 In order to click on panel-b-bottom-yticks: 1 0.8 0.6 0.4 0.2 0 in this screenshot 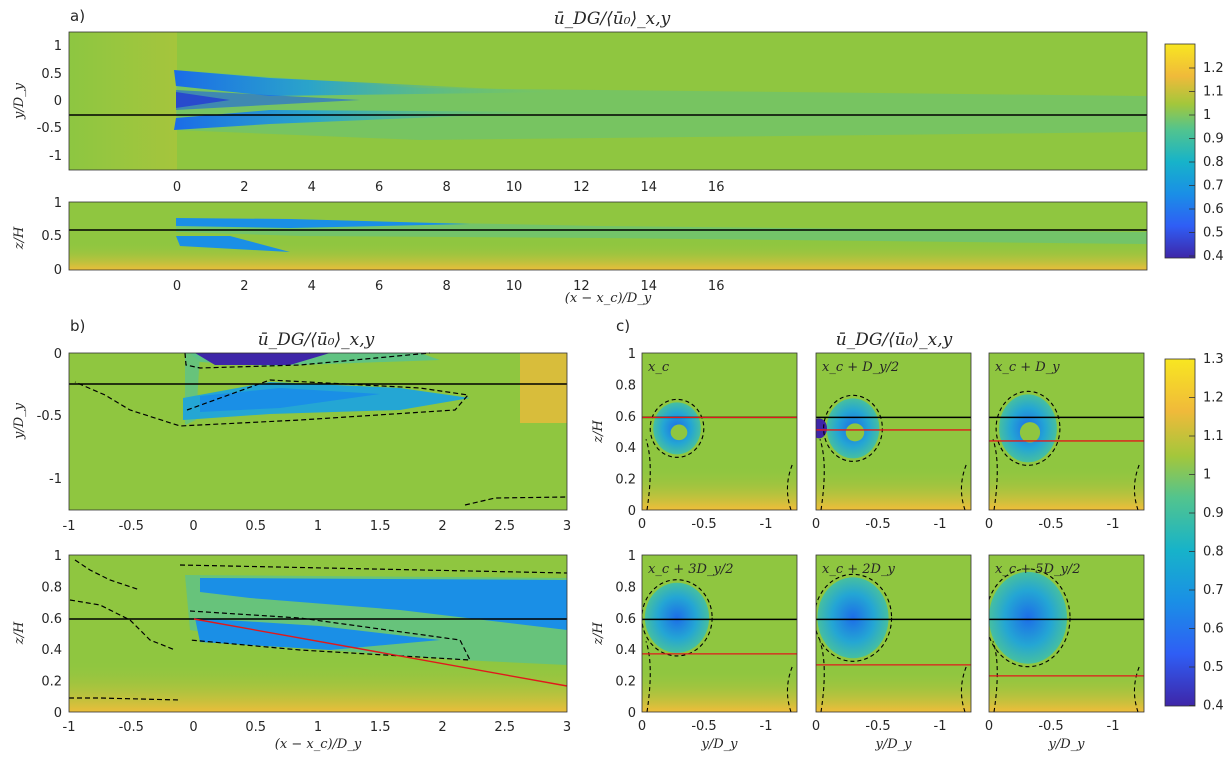, I will do `click(51, 635)`.